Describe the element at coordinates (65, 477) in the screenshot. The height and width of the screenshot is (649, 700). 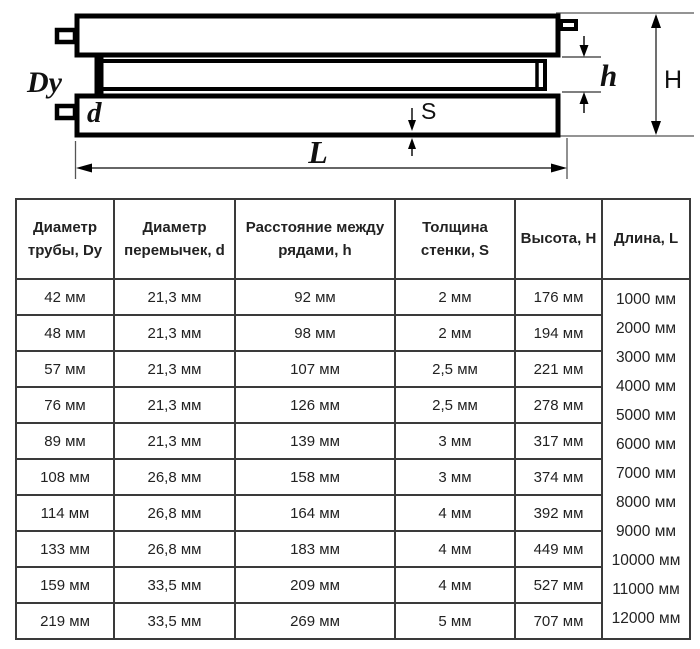
I see `table-cell: 108 мм` at that location.